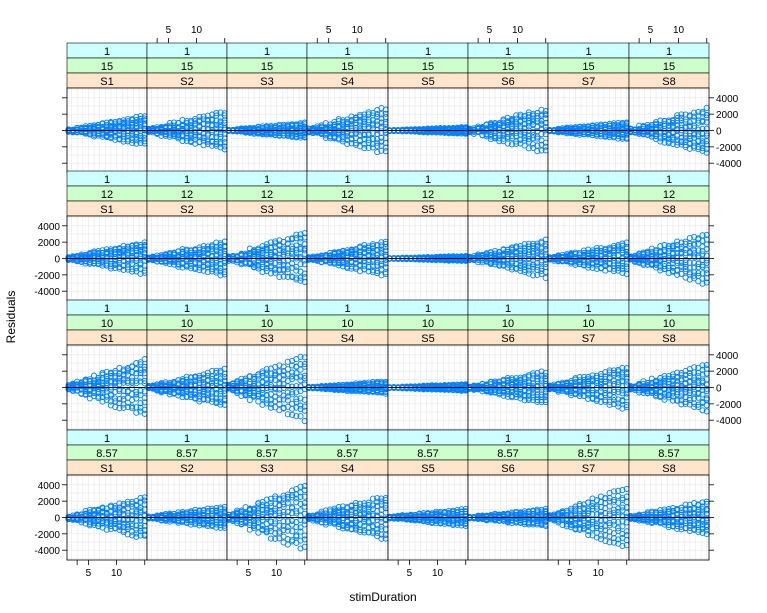  I want to click on panel-S3-15: 1 15 S3, so click(266, 108).